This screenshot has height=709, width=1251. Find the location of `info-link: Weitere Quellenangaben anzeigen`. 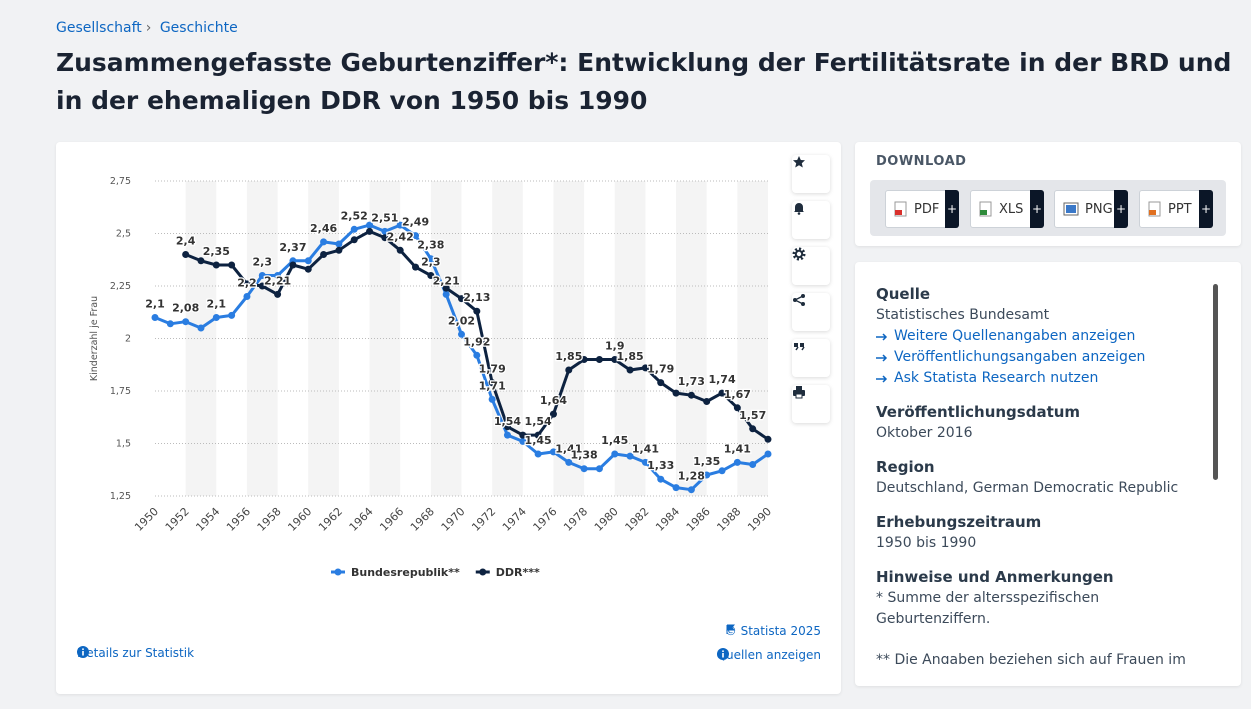

info-link: Weitere Quellenangaben anzeigen is located at coordinates (1041, 336).